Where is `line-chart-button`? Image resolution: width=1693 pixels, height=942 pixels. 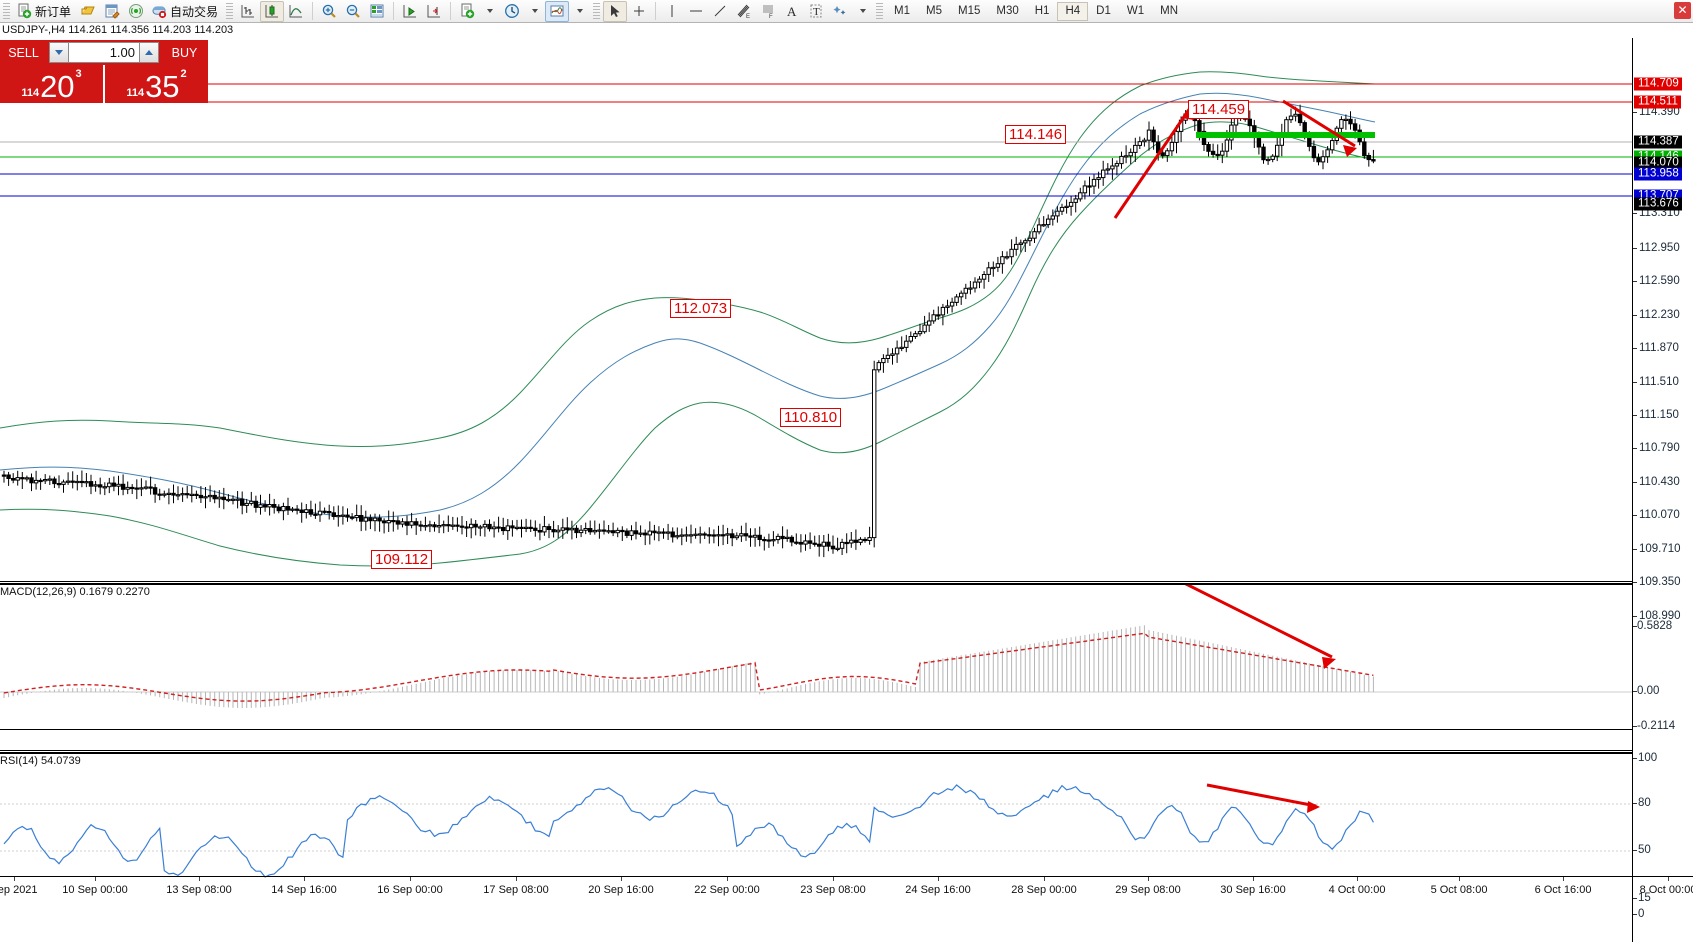 line-chart-button is located at coordinates (296, 11).